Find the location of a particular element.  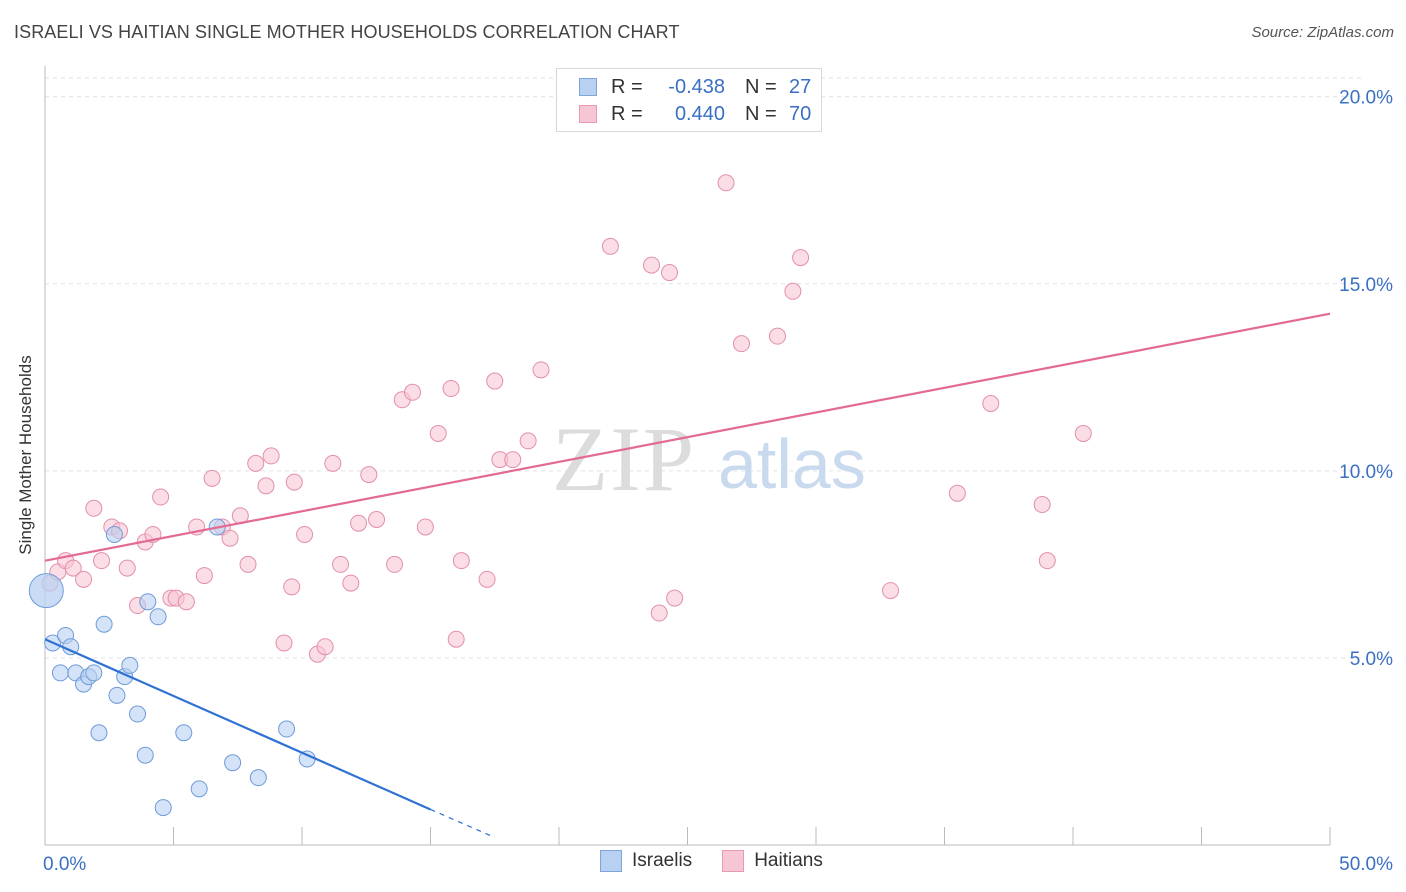

watermark: ZIP atlas is located at coordinates (709, 459).